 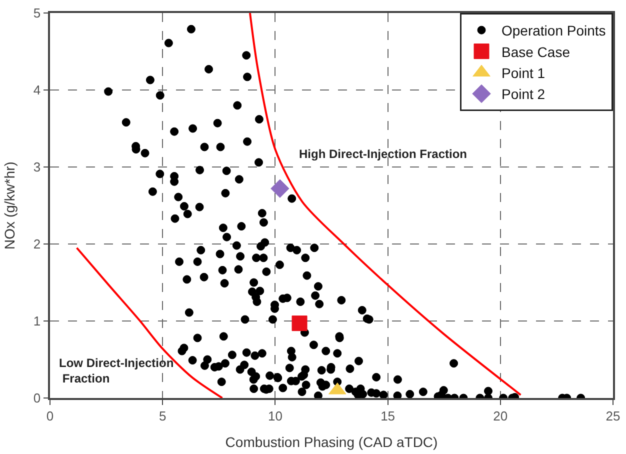 What do you see at coordinates (37, 398) in the screenshot?
I see `y-tick-label: 0` at bounding box center [37, 398].